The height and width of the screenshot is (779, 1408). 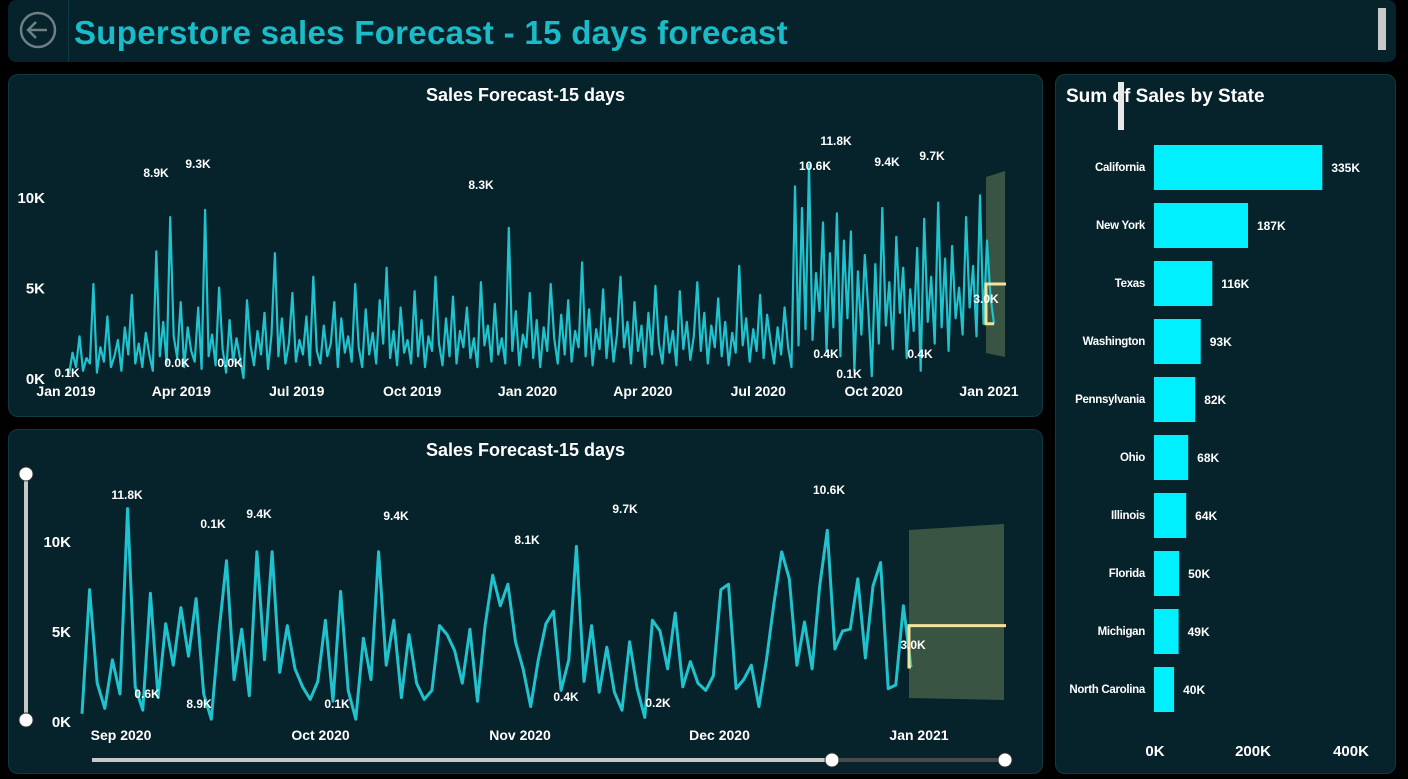 What do you see at coordinates (525, 95) in the screenshot?
I see `top-chart-title: Sales Forecast-15 days` at bounding box center [525, 95].